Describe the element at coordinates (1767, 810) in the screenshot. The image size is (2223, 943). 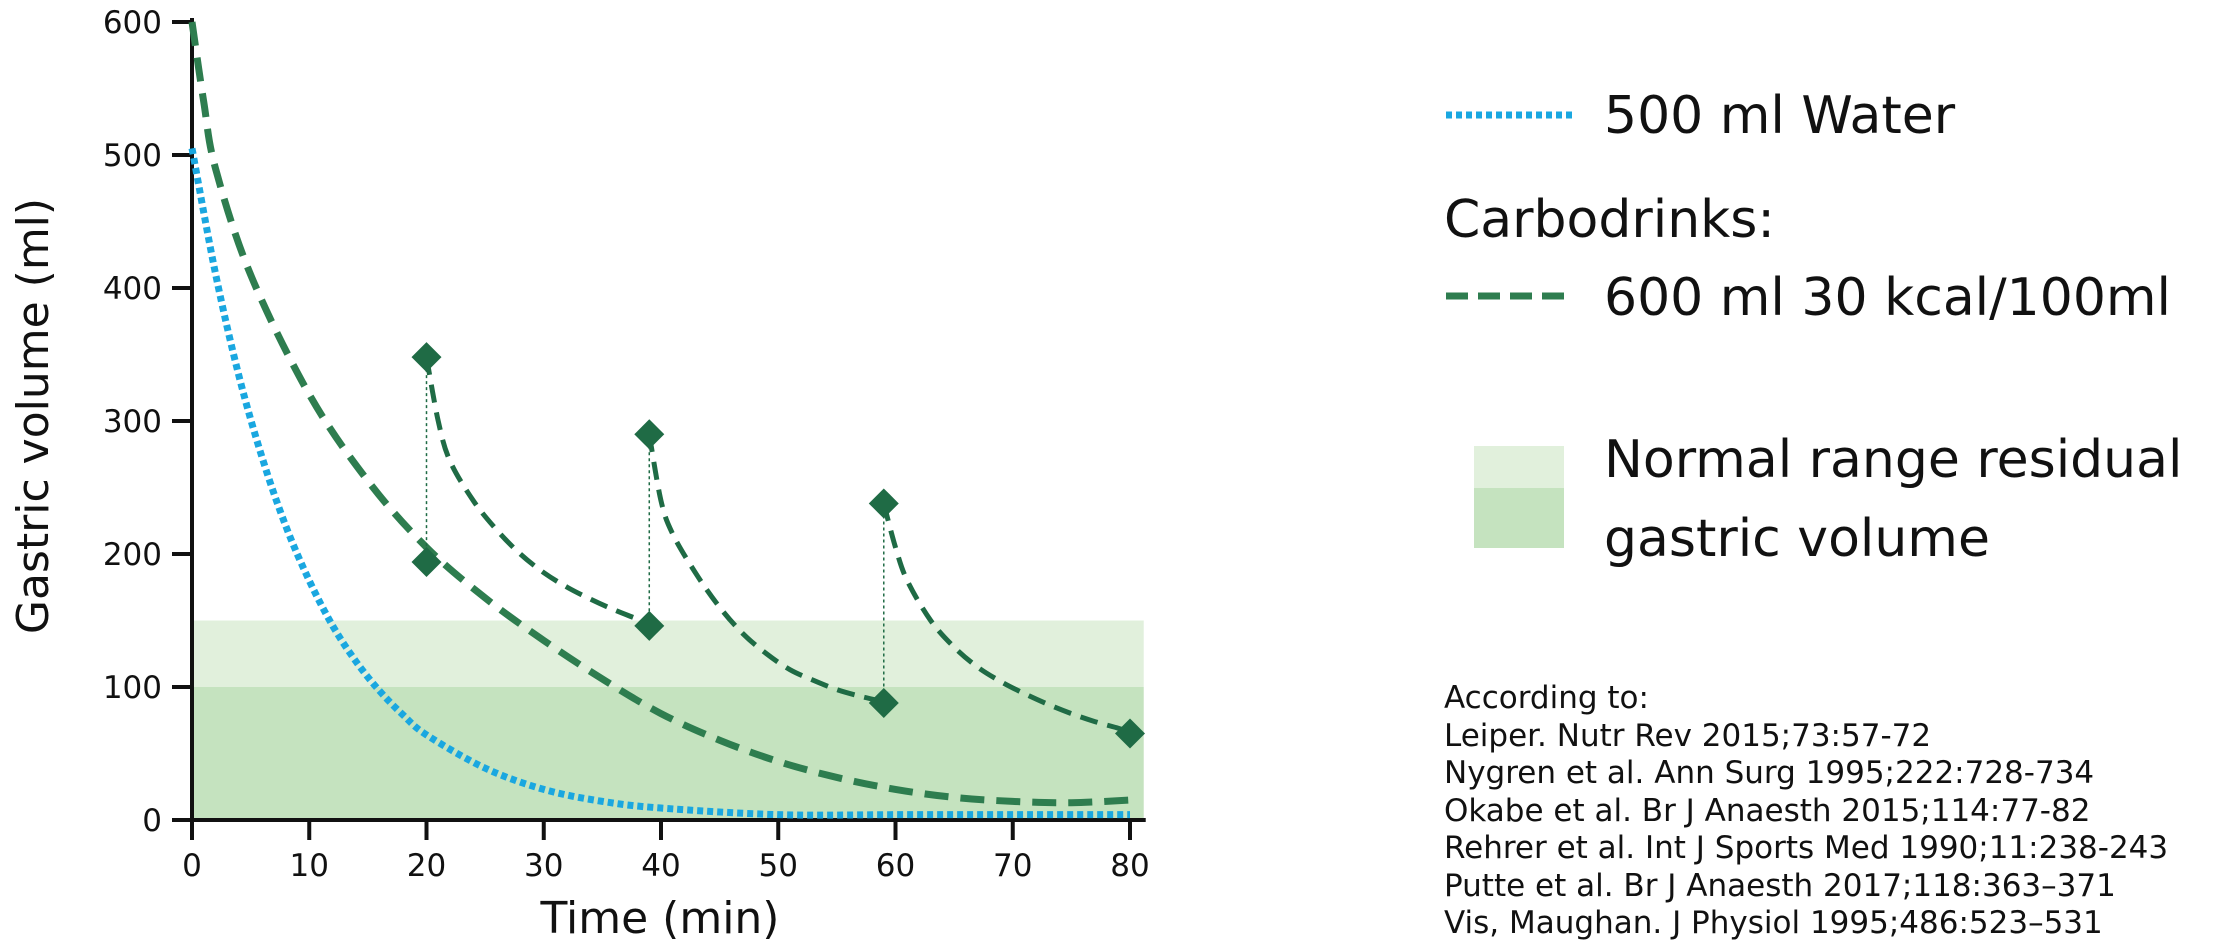
I see `reference-item: Okabe et al. Br J Anaesth 2015;114:77-82` at that location.